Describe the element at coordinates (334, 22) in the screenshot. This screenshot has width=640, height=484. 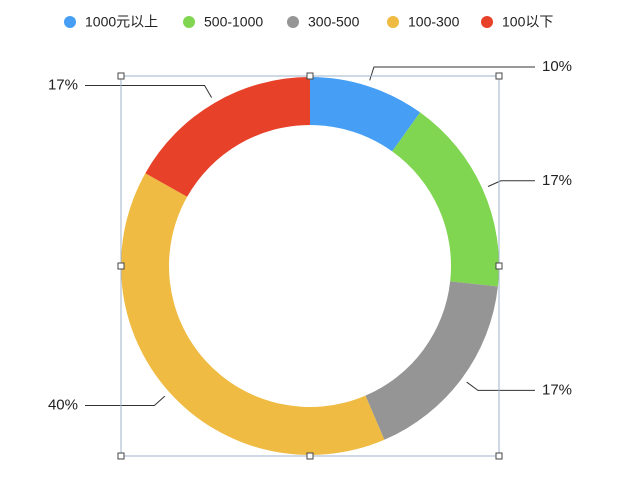
I see `legend-label: 300-500` at that location.